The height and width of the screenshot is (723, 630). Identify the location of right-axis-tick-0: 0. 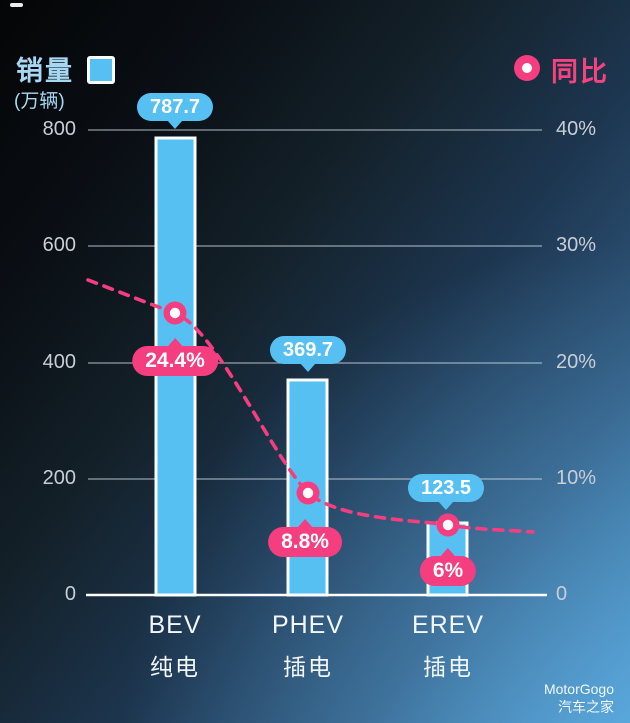
(562, 594).